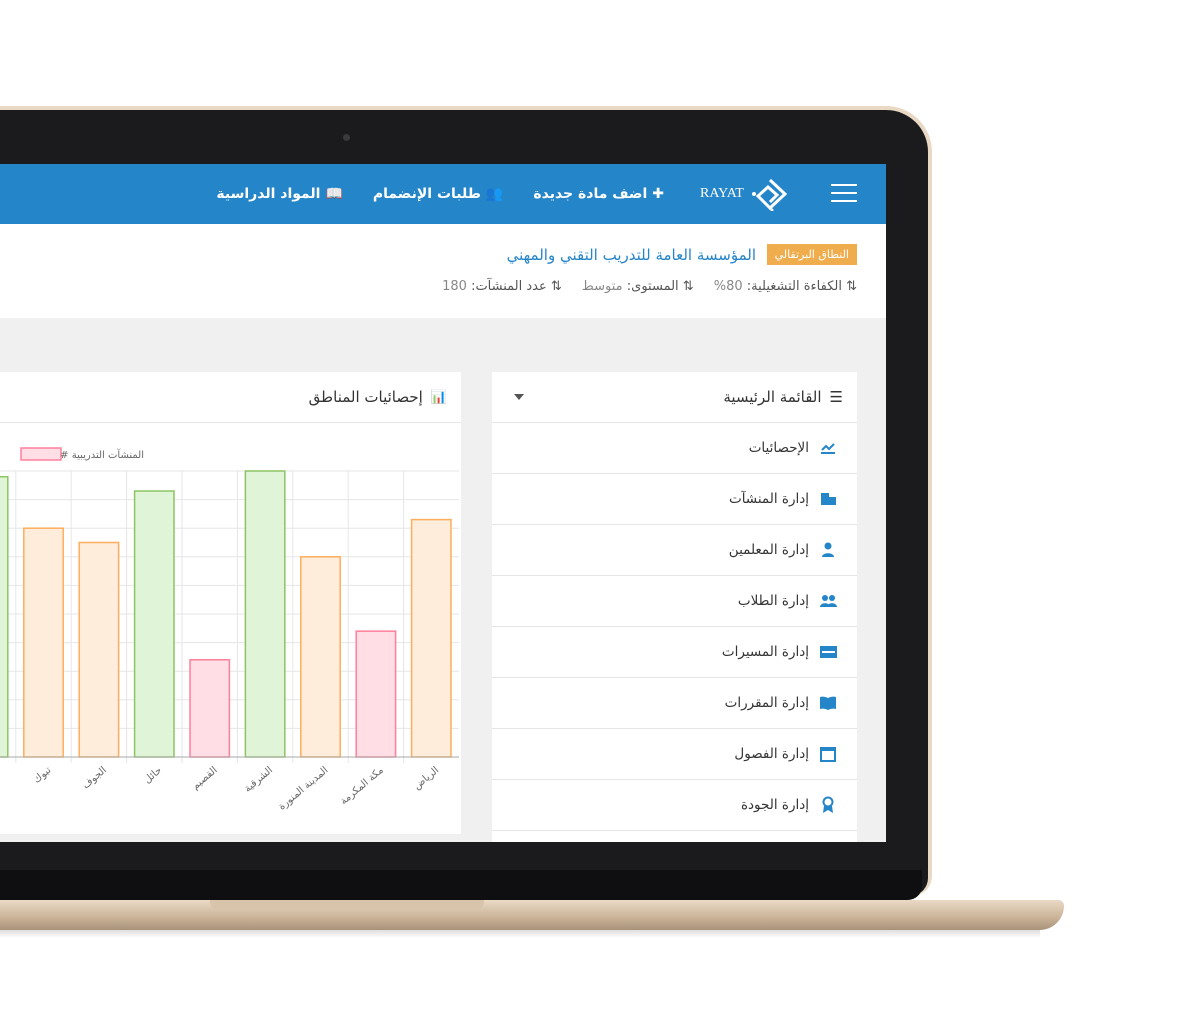 This screenshot has width=1200, height=1030. I want to click on sidebar-item: إدارة المنشآت, so click(674, 499).